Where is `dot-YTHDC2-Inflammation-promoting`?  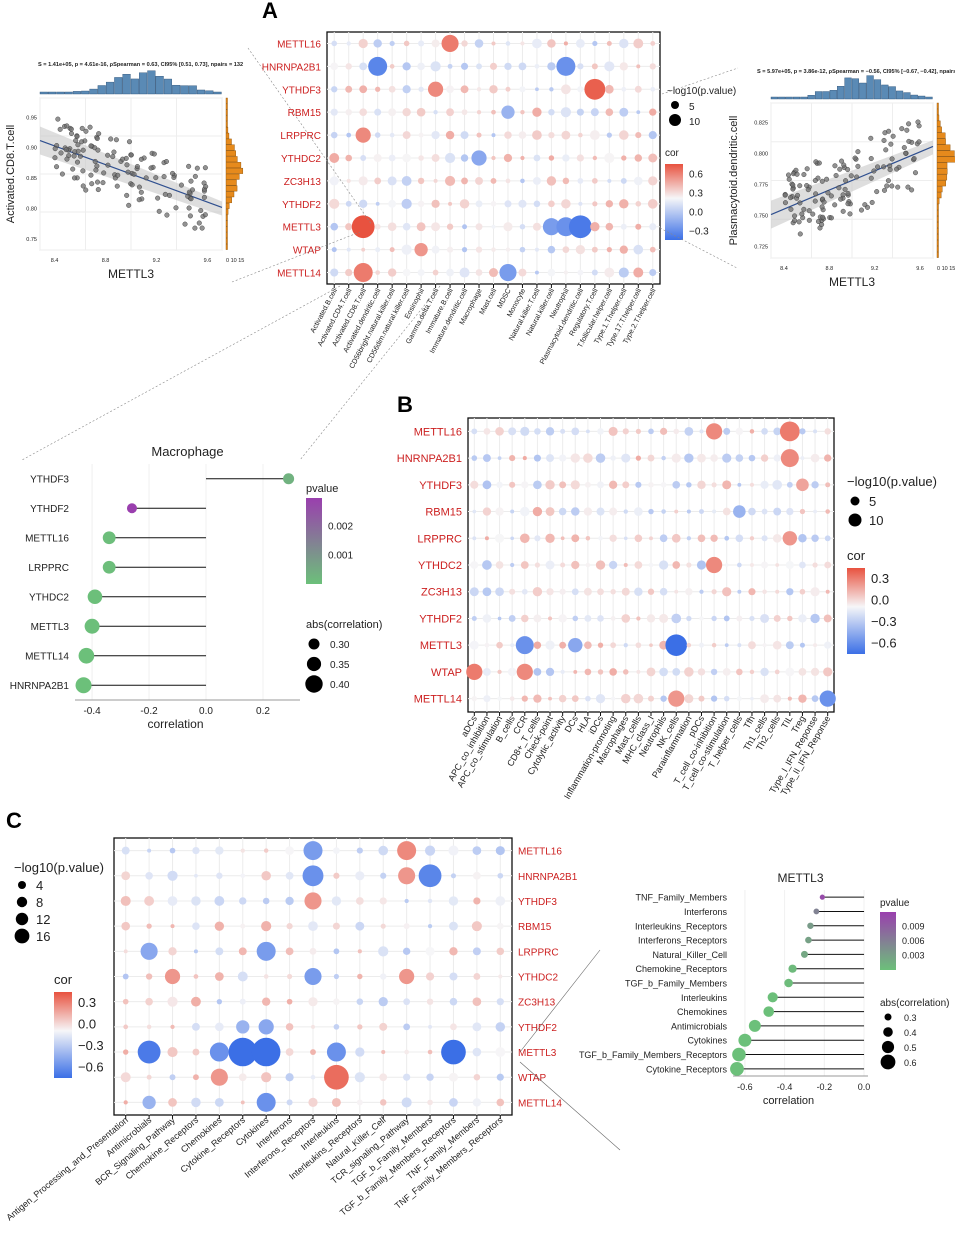
dot-YTHDC2-Inflammation-promoting is located at coordinates (613, 565).